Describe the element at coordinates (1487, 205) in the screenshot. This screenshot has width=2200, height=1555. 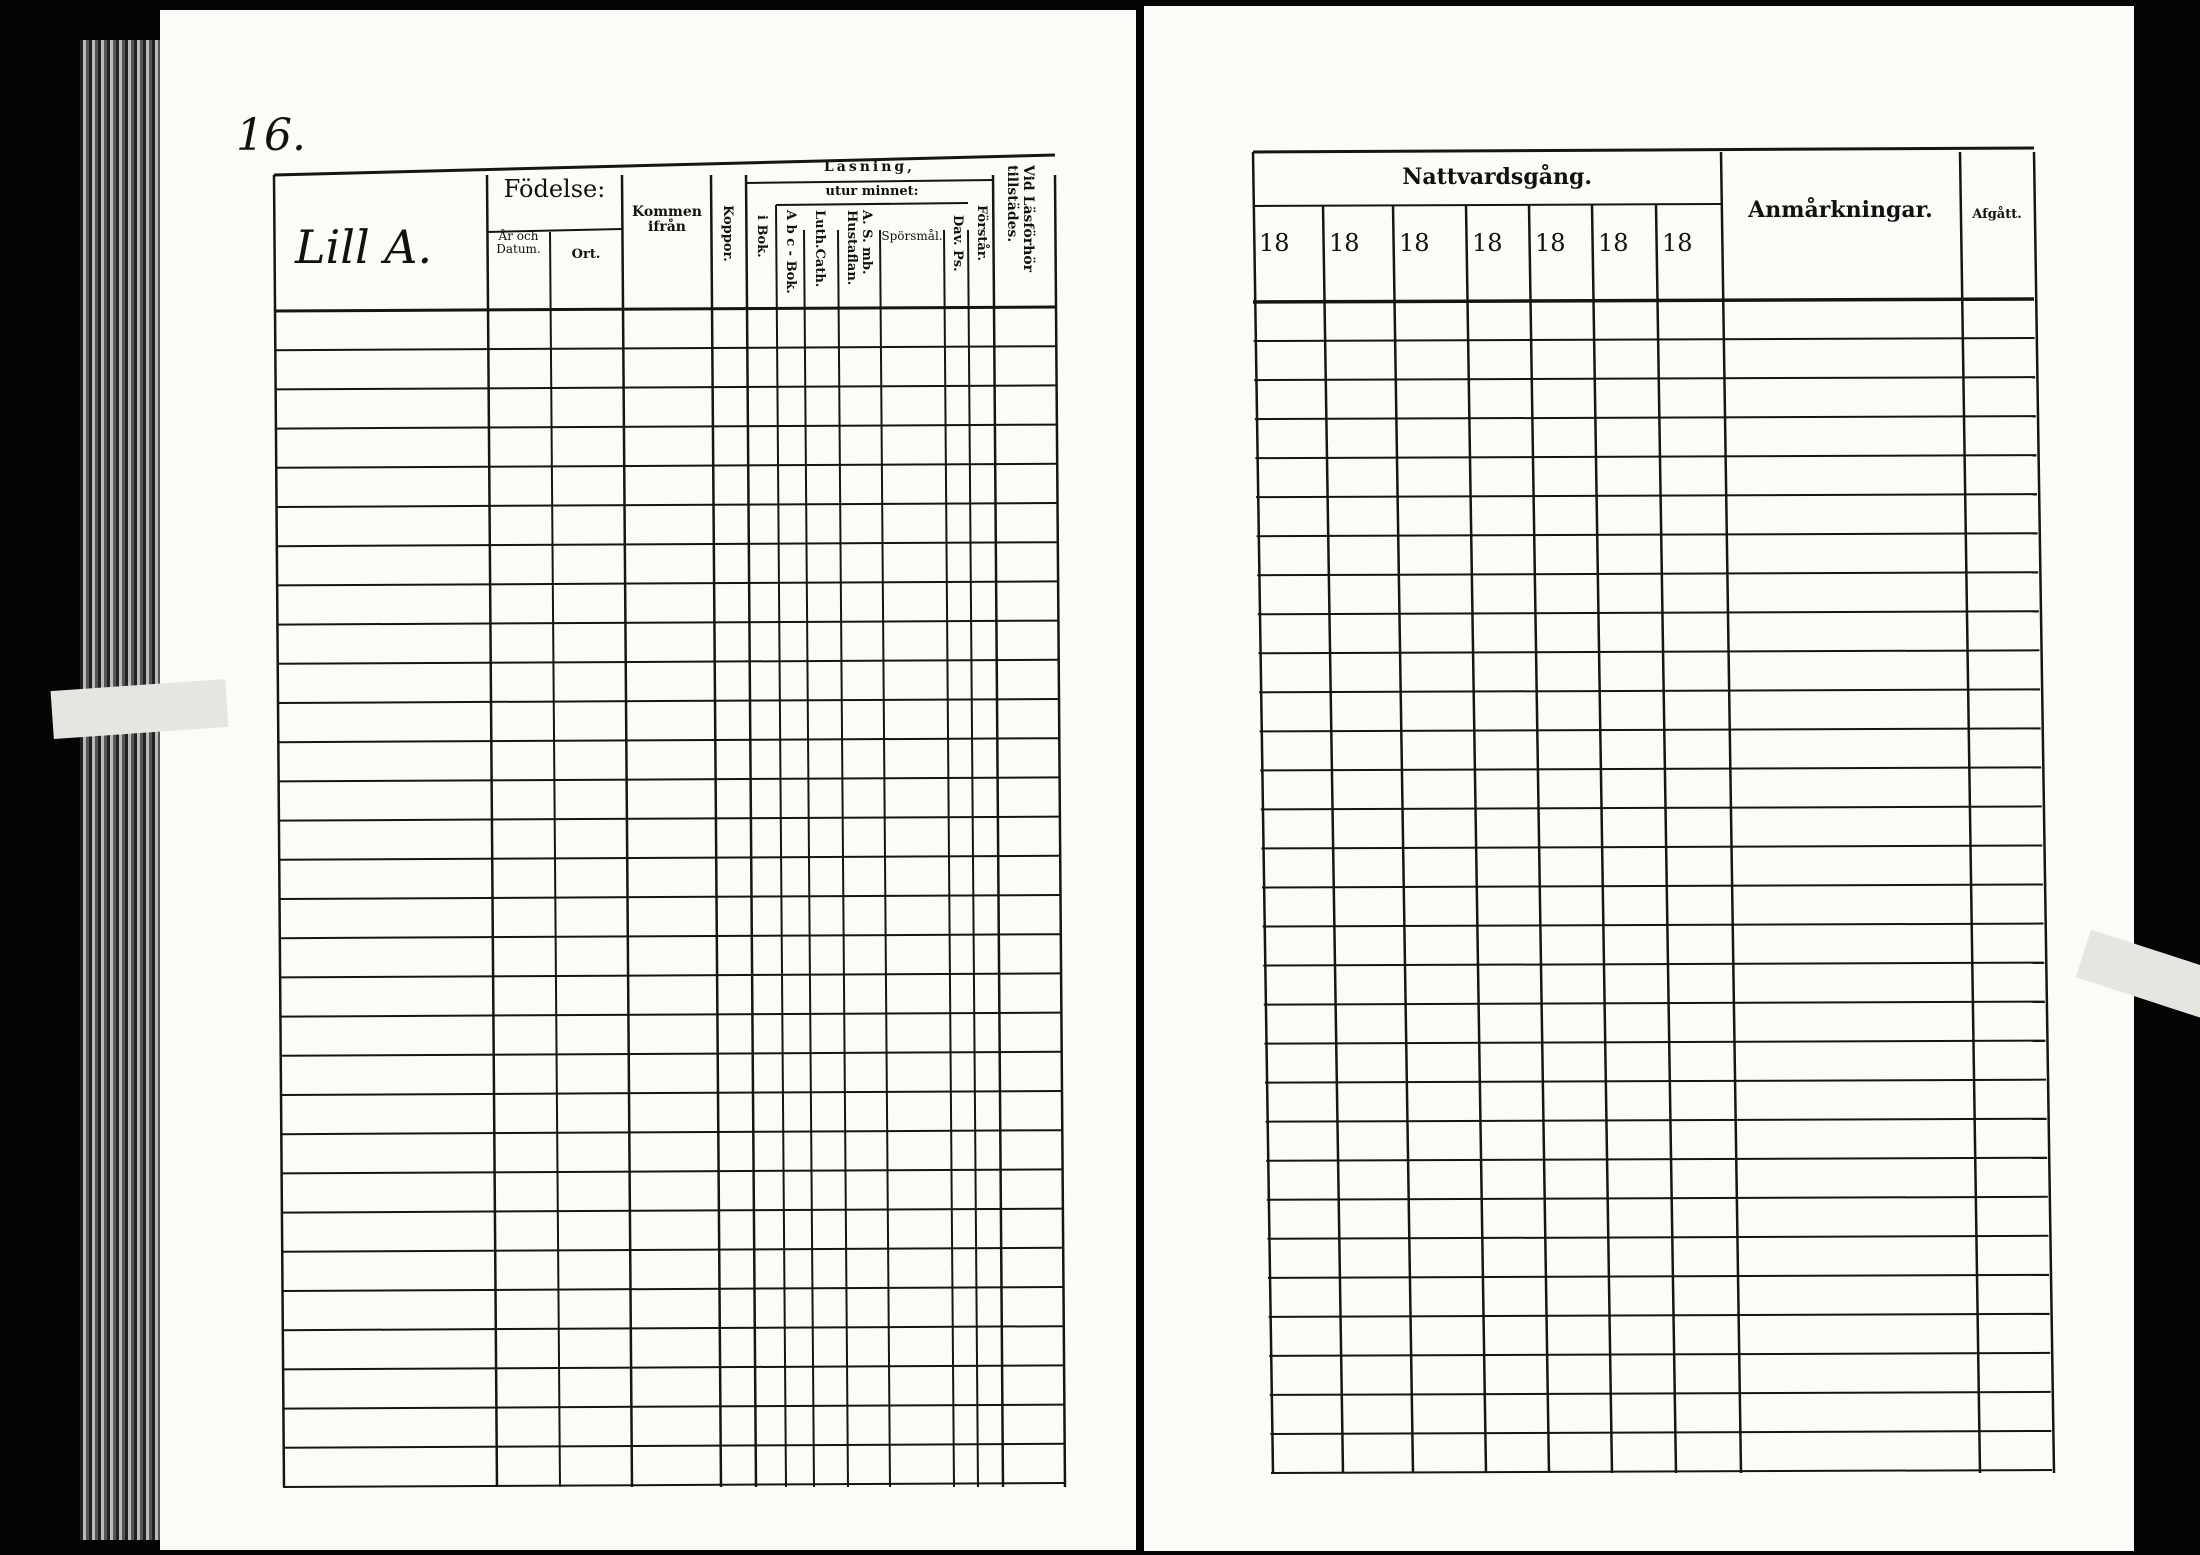
I see `communion-subheader-line` at that location.